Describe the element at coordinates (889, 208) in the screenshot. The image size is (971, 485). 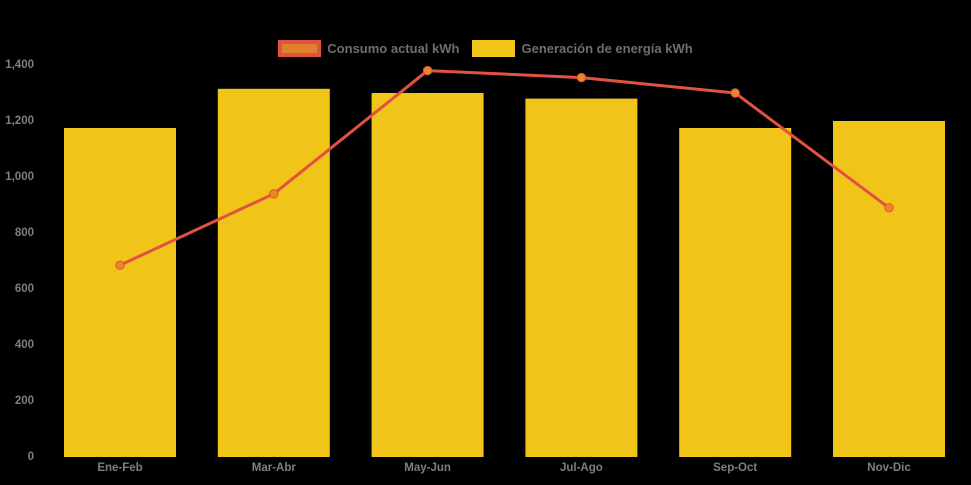
I see `line-marker-Nov-Dic` at that location.